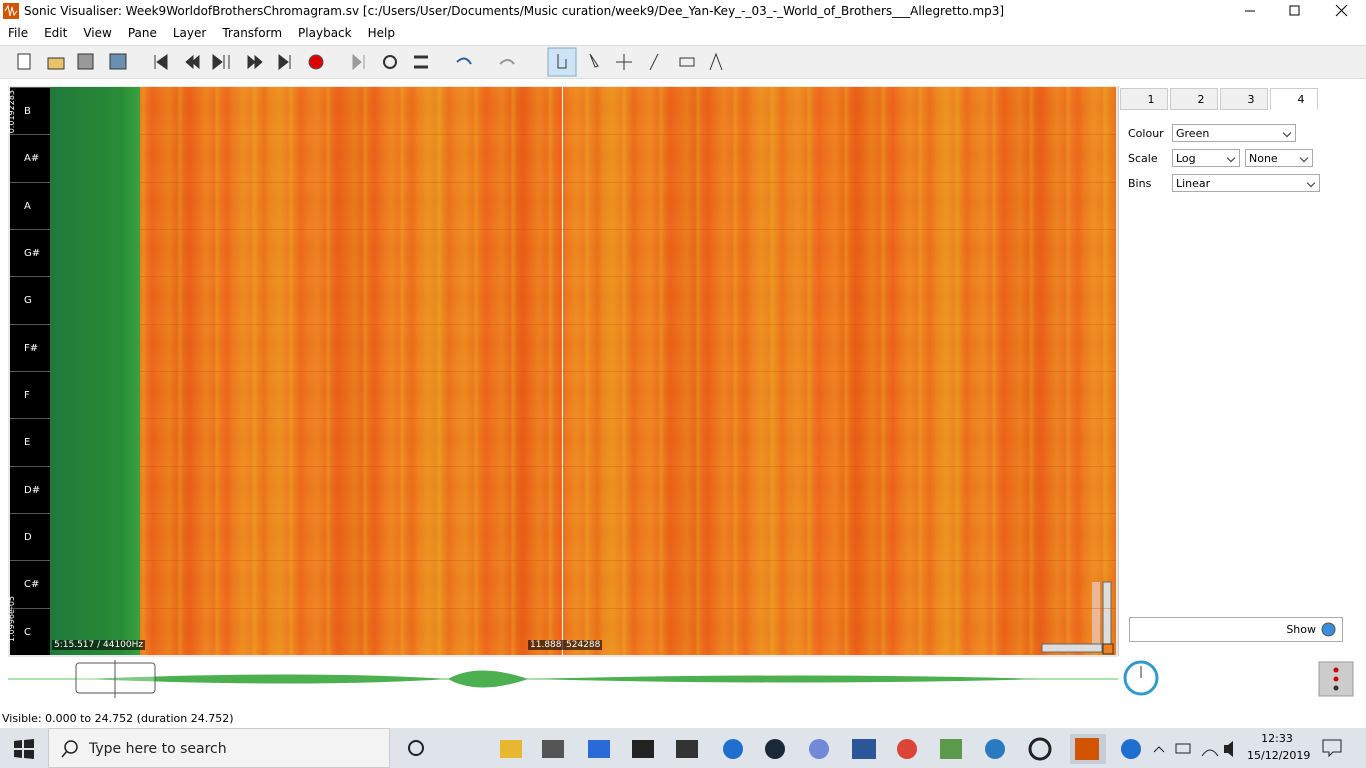 The image size is (1366, 768). Describe the element at coordinates (189, 33) in the screenshot. I see `menu-item: Layer` at that location.